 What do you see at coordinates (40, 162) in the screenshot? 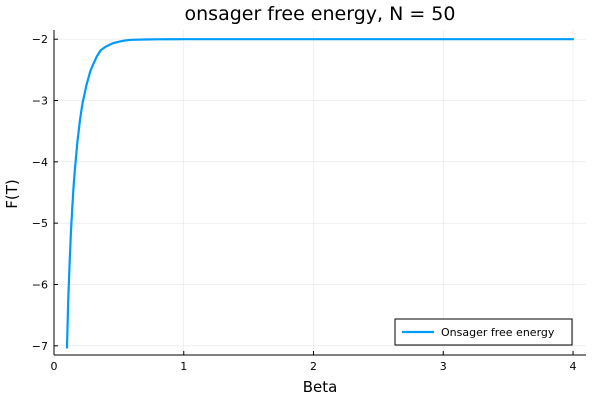
I see `y-tick-label: −4` at bounding box center [40, 162].